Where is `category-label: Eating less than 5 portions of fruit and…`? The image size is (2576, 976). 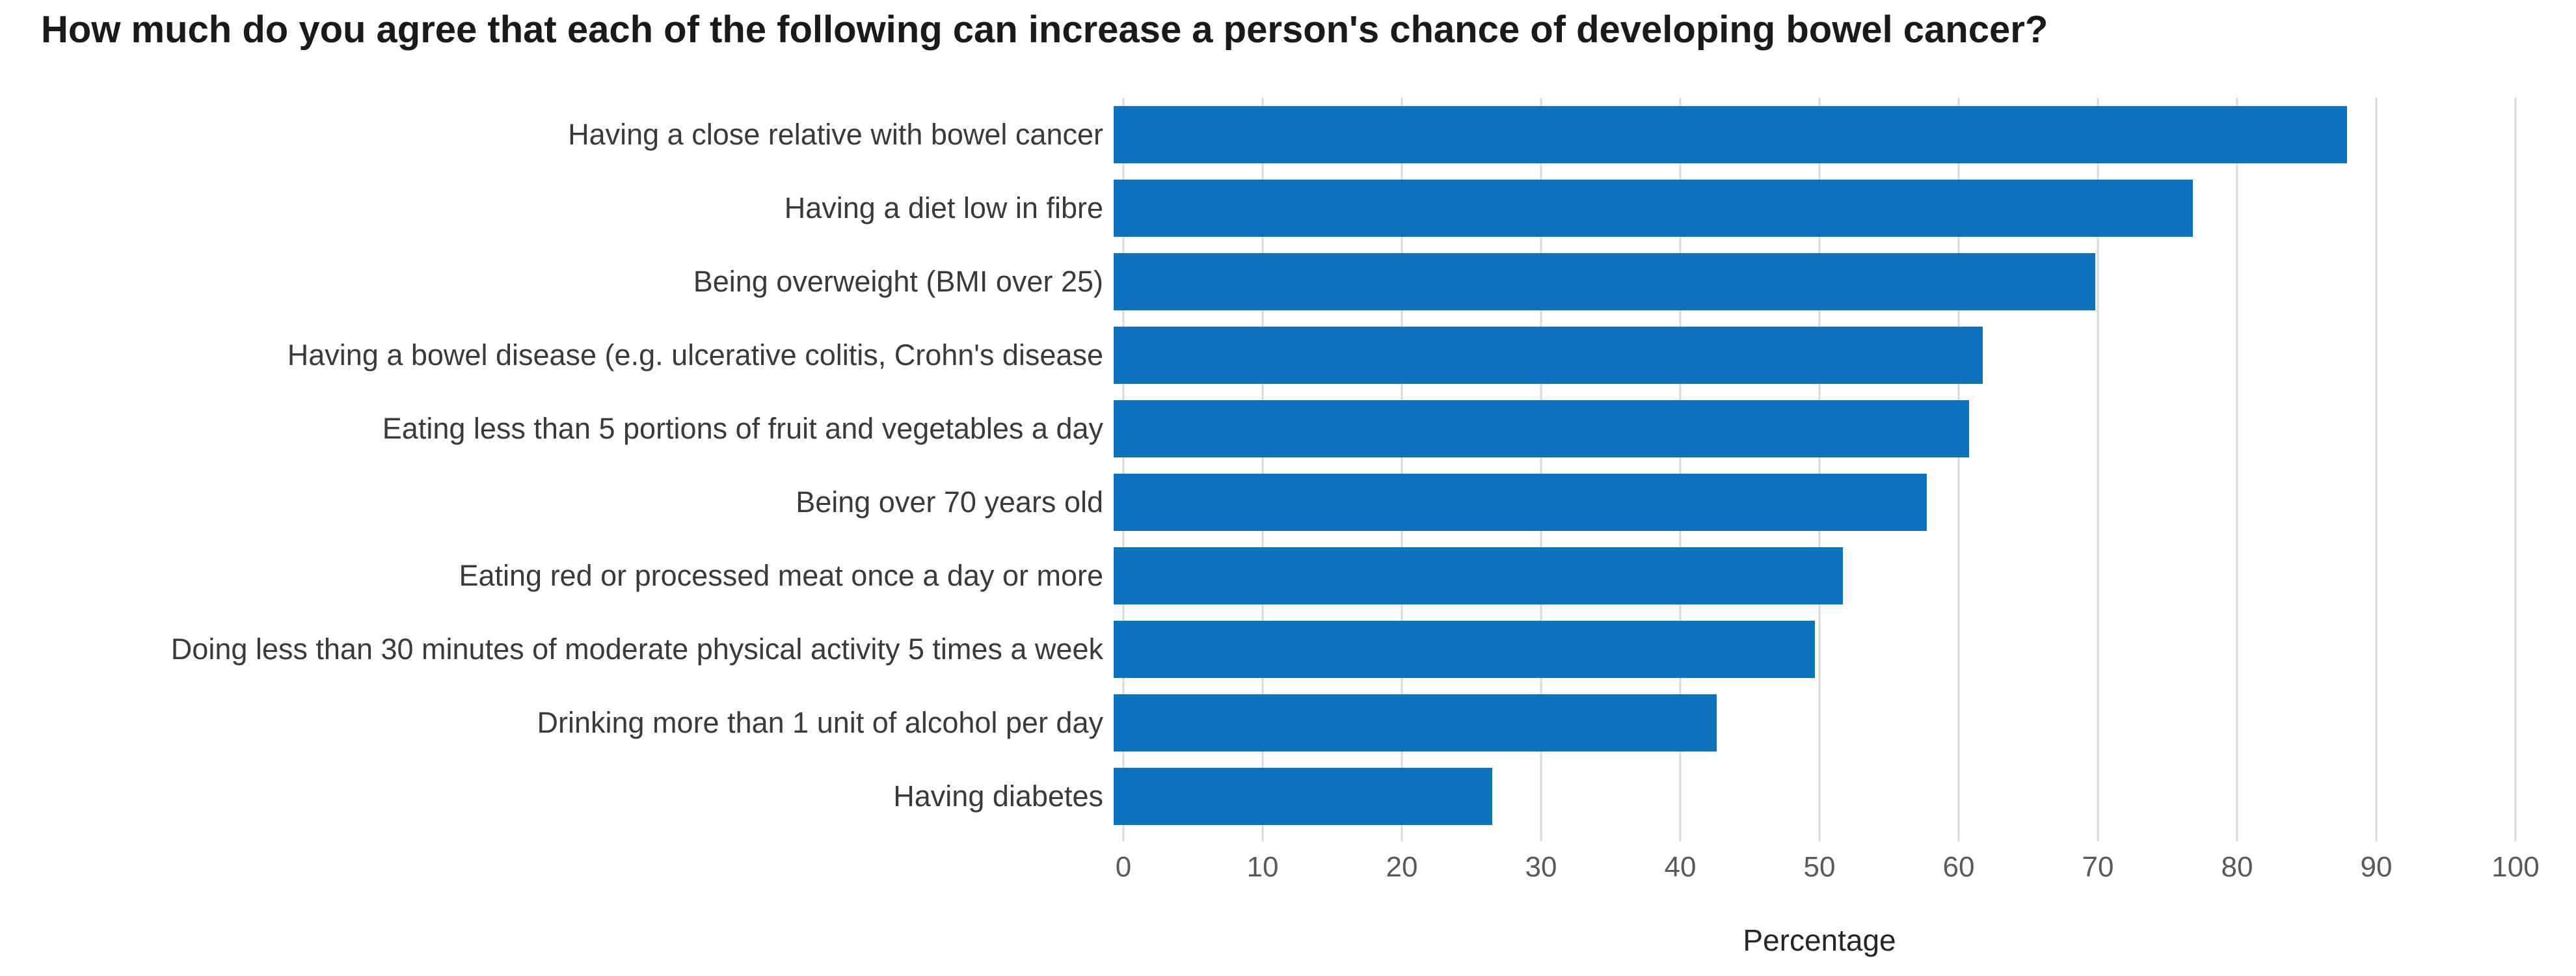
category-label: Eating less than 5 portions of fruit and… is located at coordinates (742, 428).